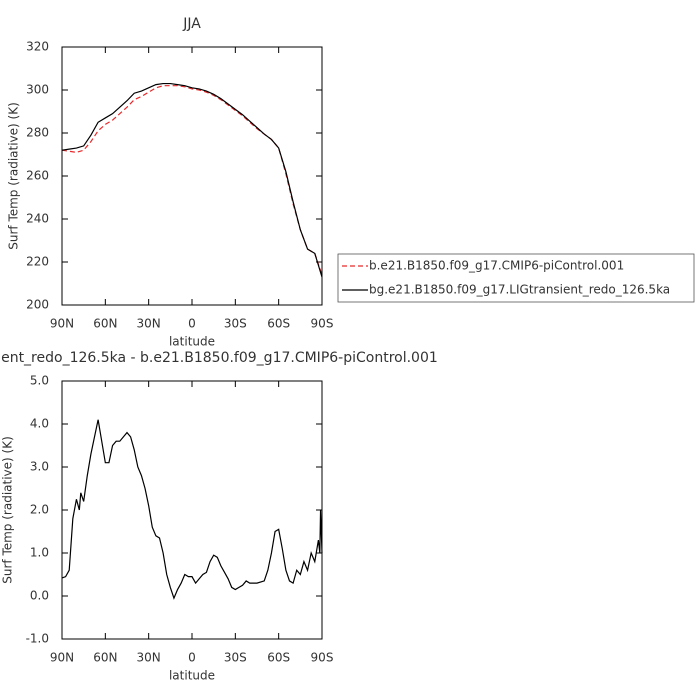 Image resolution: width=700 pixels, height=700 pixels. What do you see at coordinates (37, 305) in the screenshot?
I see `y-tick-label: 200` at bounding box center [37, 305].